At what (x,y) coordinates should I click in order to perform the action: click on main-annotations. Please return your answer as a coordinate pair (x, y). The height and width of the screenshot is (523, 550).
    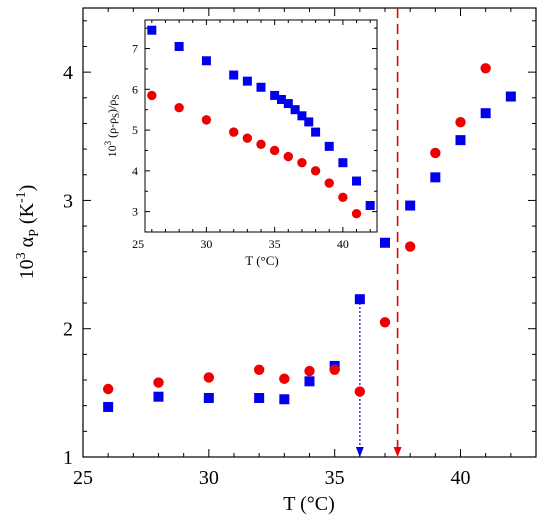
    Looking at the image, I should click on (378, 232).